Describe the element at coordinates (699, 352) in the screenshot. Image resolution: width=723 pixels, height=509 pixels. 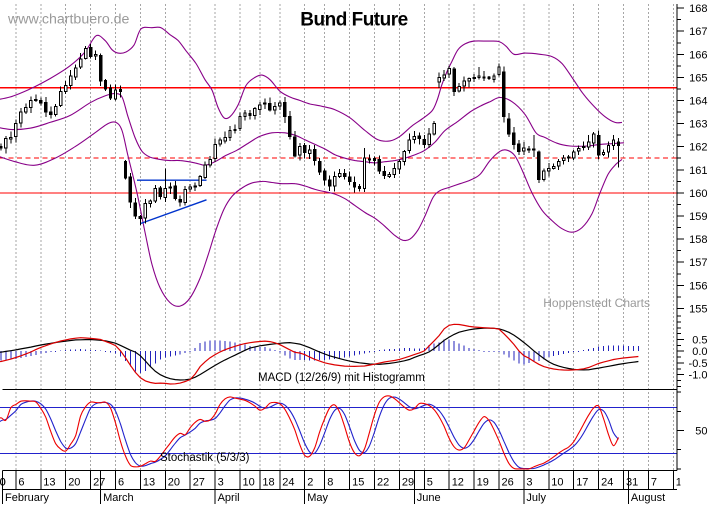
I see `svg-text: 0.0` at that location.